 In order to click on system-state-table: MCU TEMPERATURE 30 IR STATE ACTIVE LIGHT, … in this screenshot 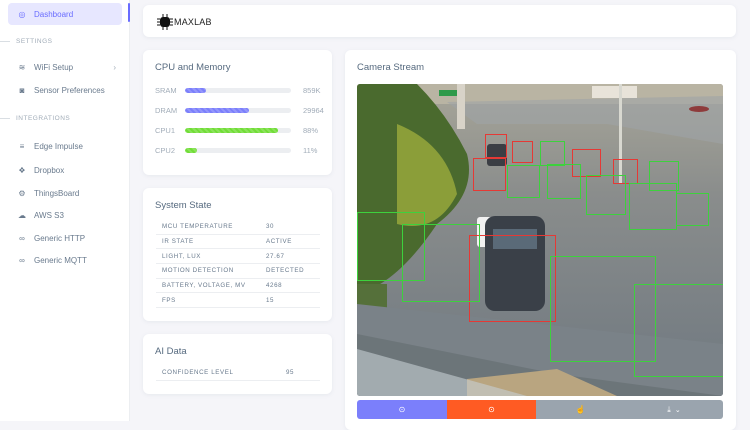, I will do `click(238, 264)`.